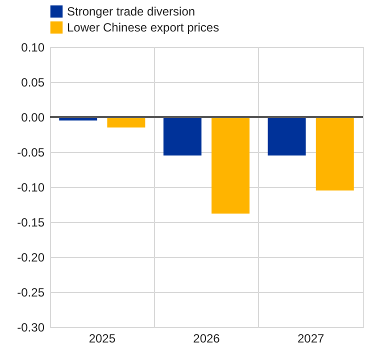 This screenshot has height=355, width=372. Describe the element at coordinates (206, 339) in the screenshot. I see `x-tick-label: 2026` at that location.